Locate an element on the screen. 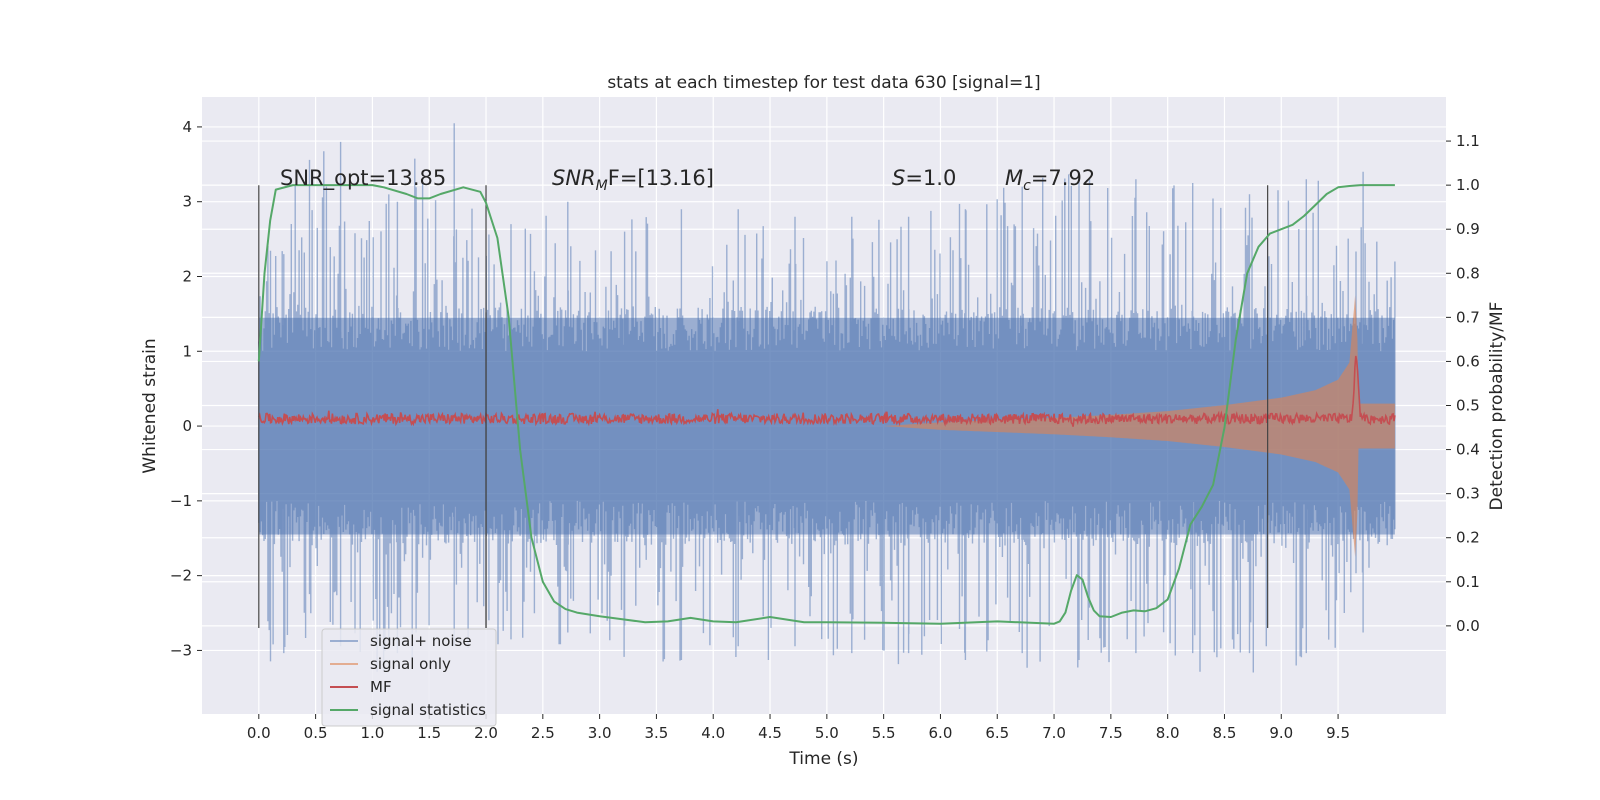 This screenshot has width=1600, height=800. y-tick-label: −2 is located at coordinates (181, 576).